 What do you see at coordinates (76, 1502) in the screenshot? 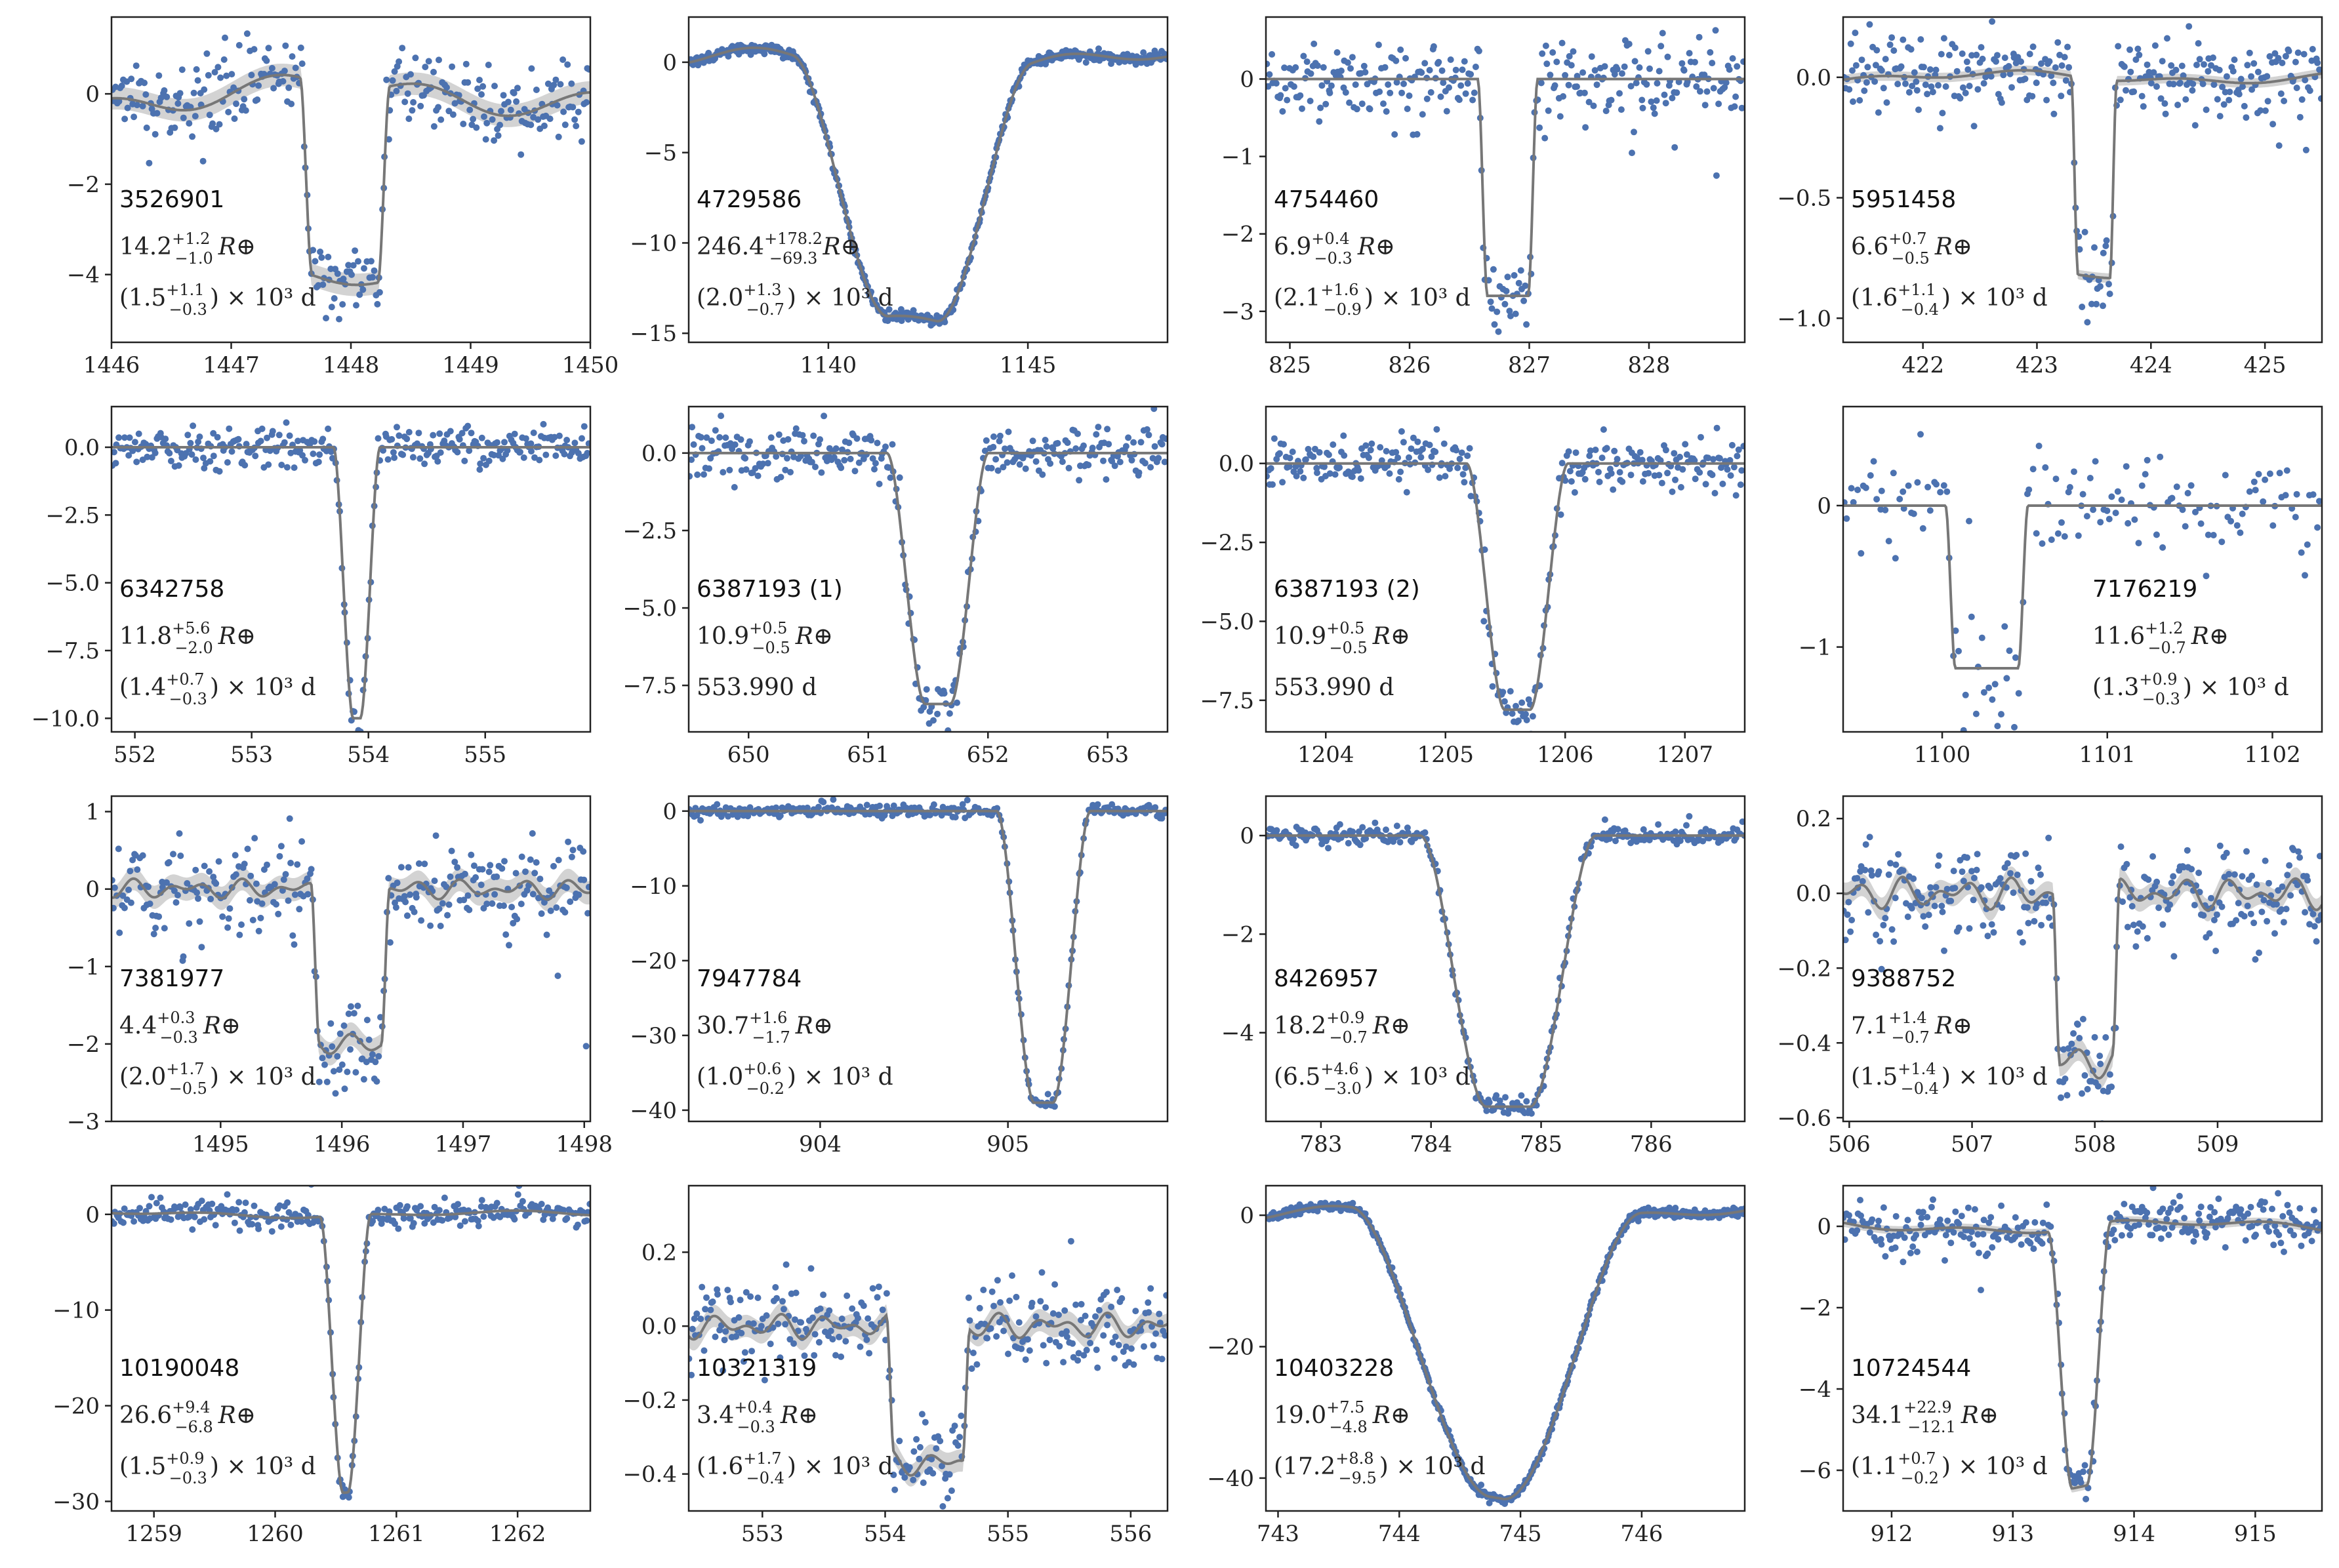
I see `y-tick-label: −30` at bounding box center [76, 1502].